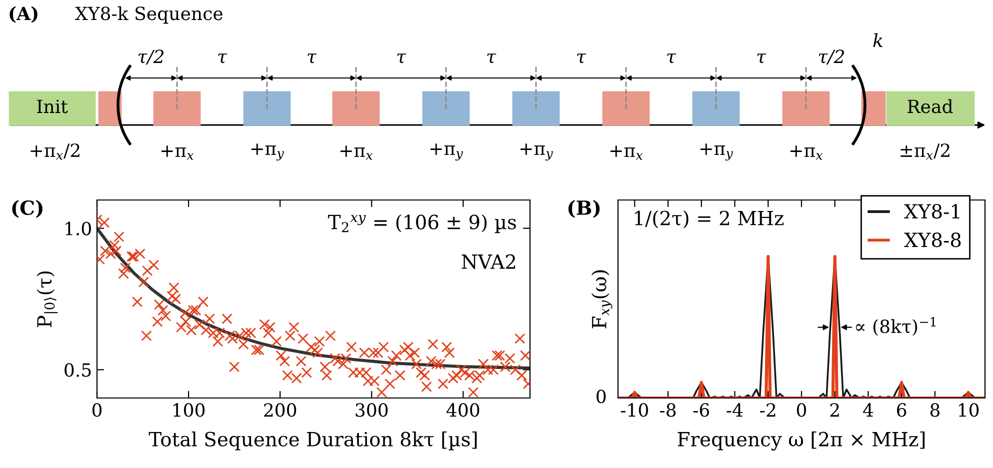  I want to click on annotation: ∝ (8kτ)$^{−1}$, so click(896, 326).